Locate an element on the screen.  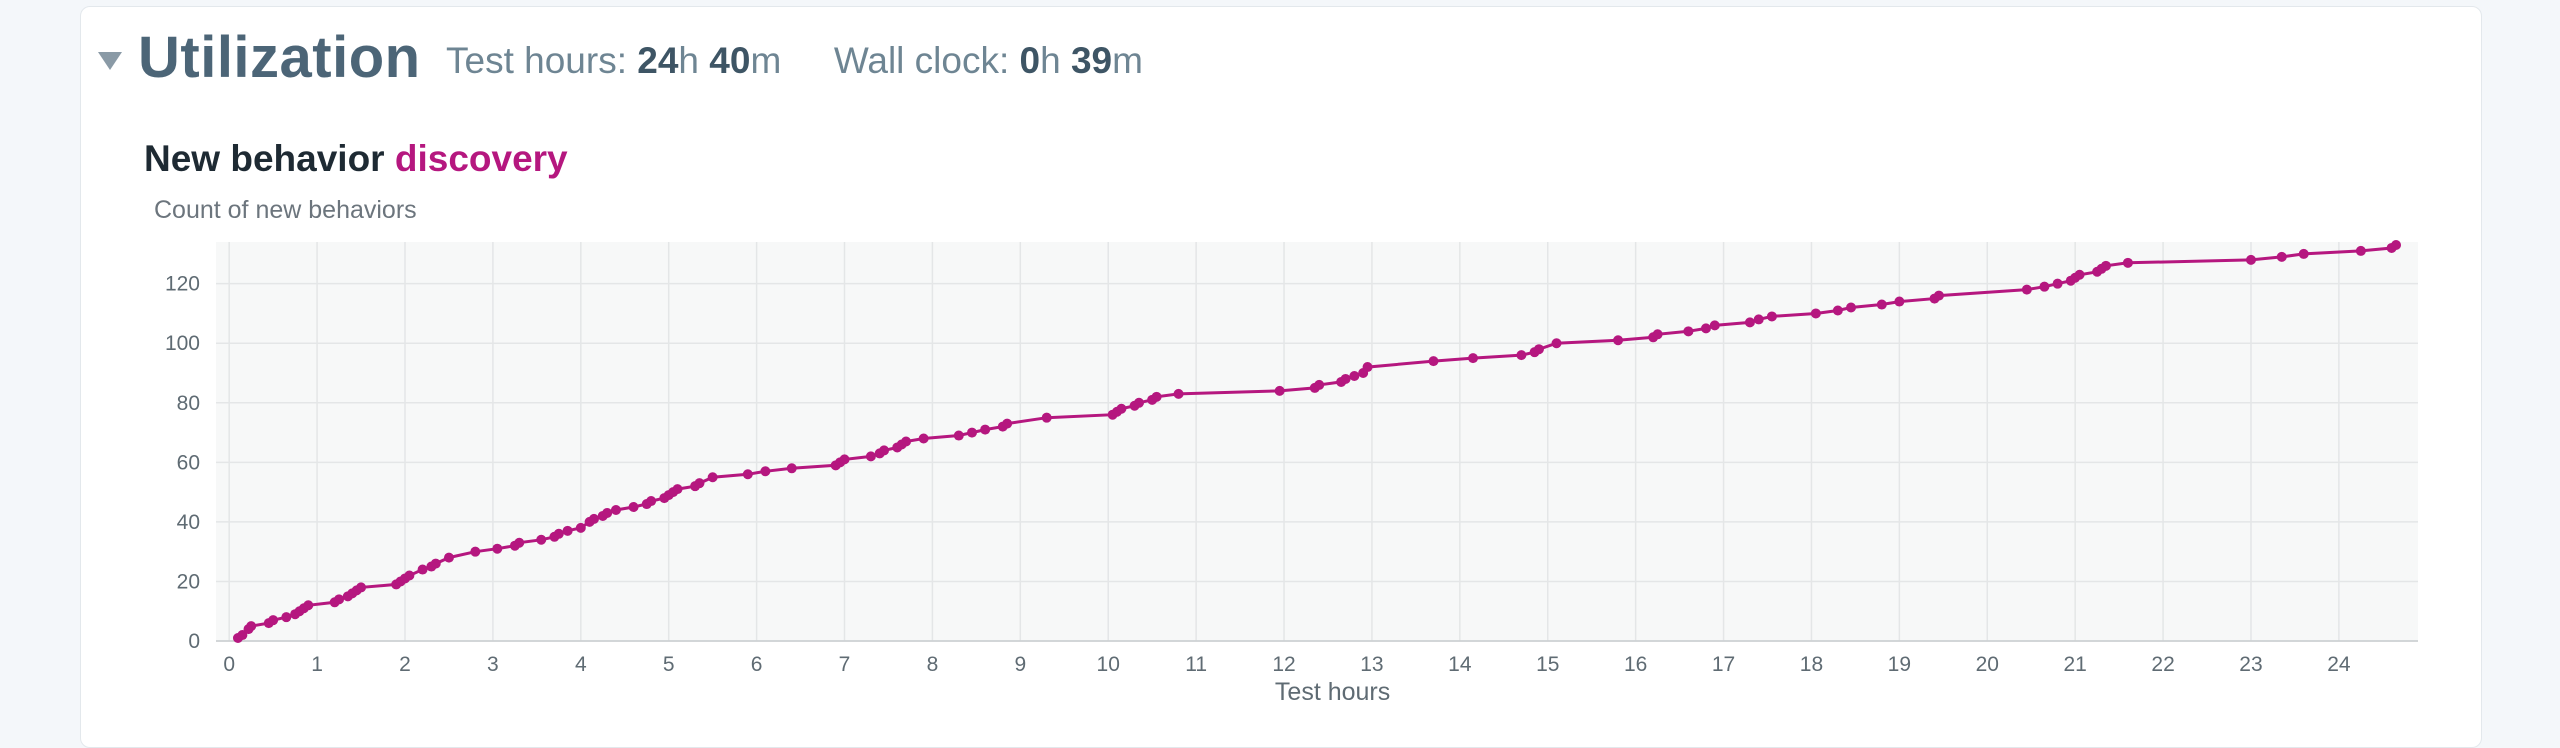
x-tick-label: 2 is located at coordinates (405, 664).